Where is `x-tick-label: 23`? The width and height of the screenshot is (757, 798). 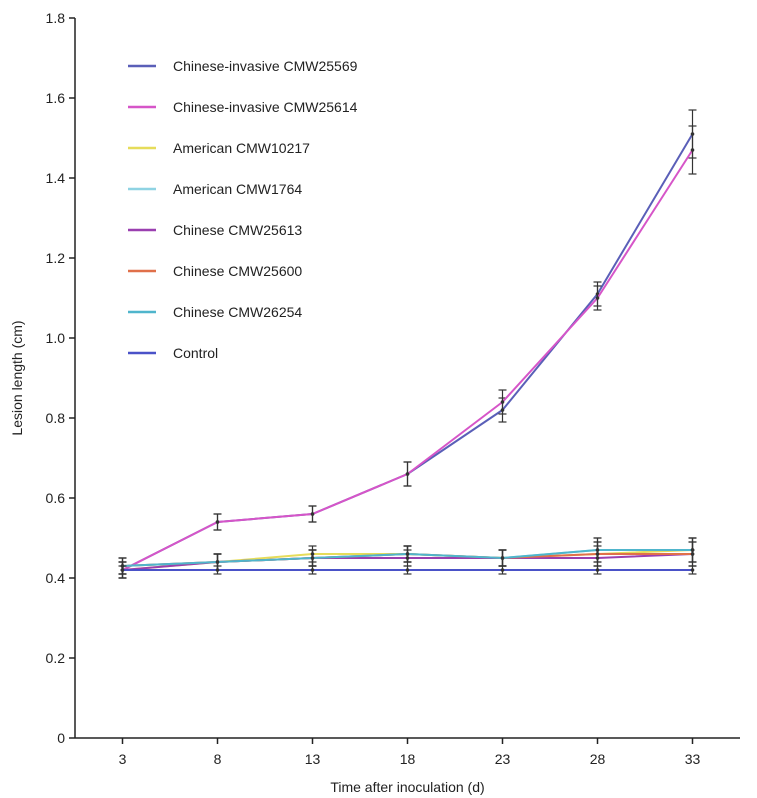 x-tick-label: 23 is located at coordinates (503, 759).